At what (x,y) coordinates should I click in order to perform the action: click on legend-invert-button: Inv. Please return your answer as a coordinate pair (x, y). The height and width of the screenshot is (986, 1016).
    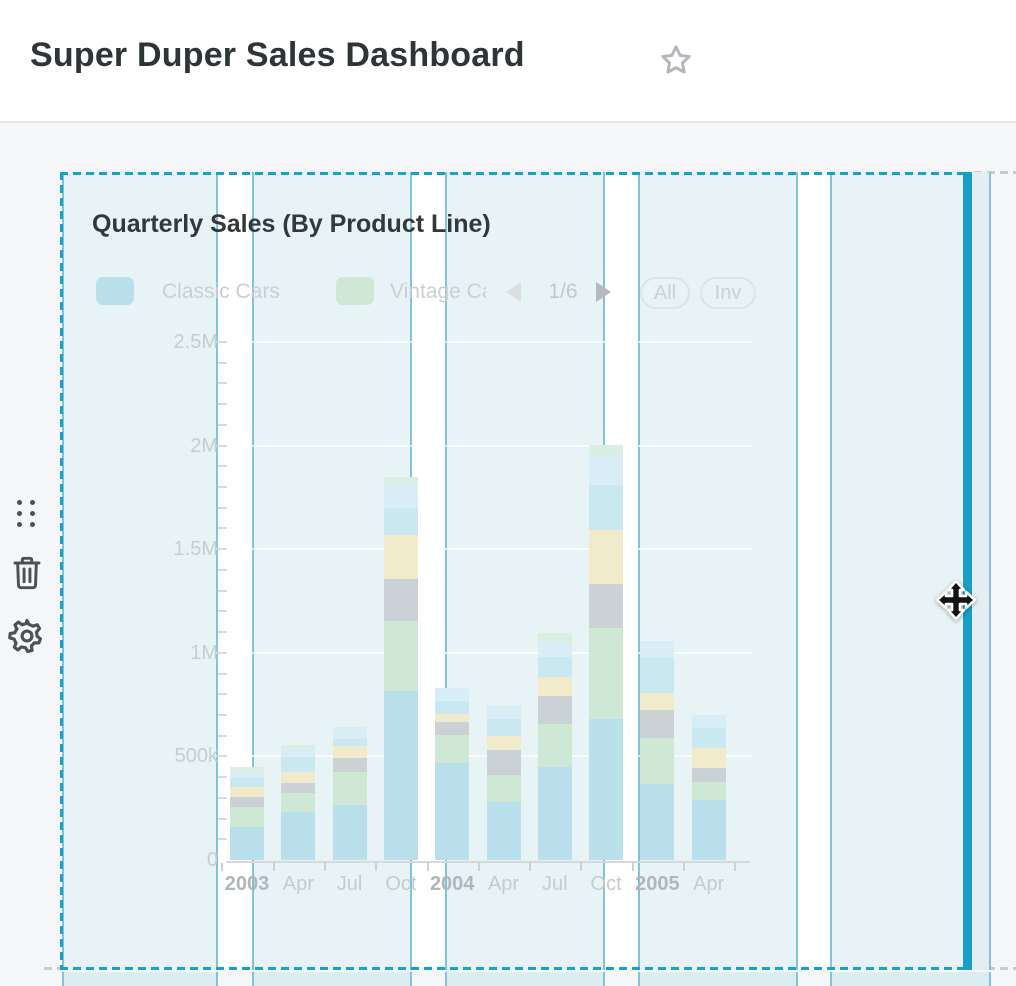
    Looking at the image, I should click on (728, 293).